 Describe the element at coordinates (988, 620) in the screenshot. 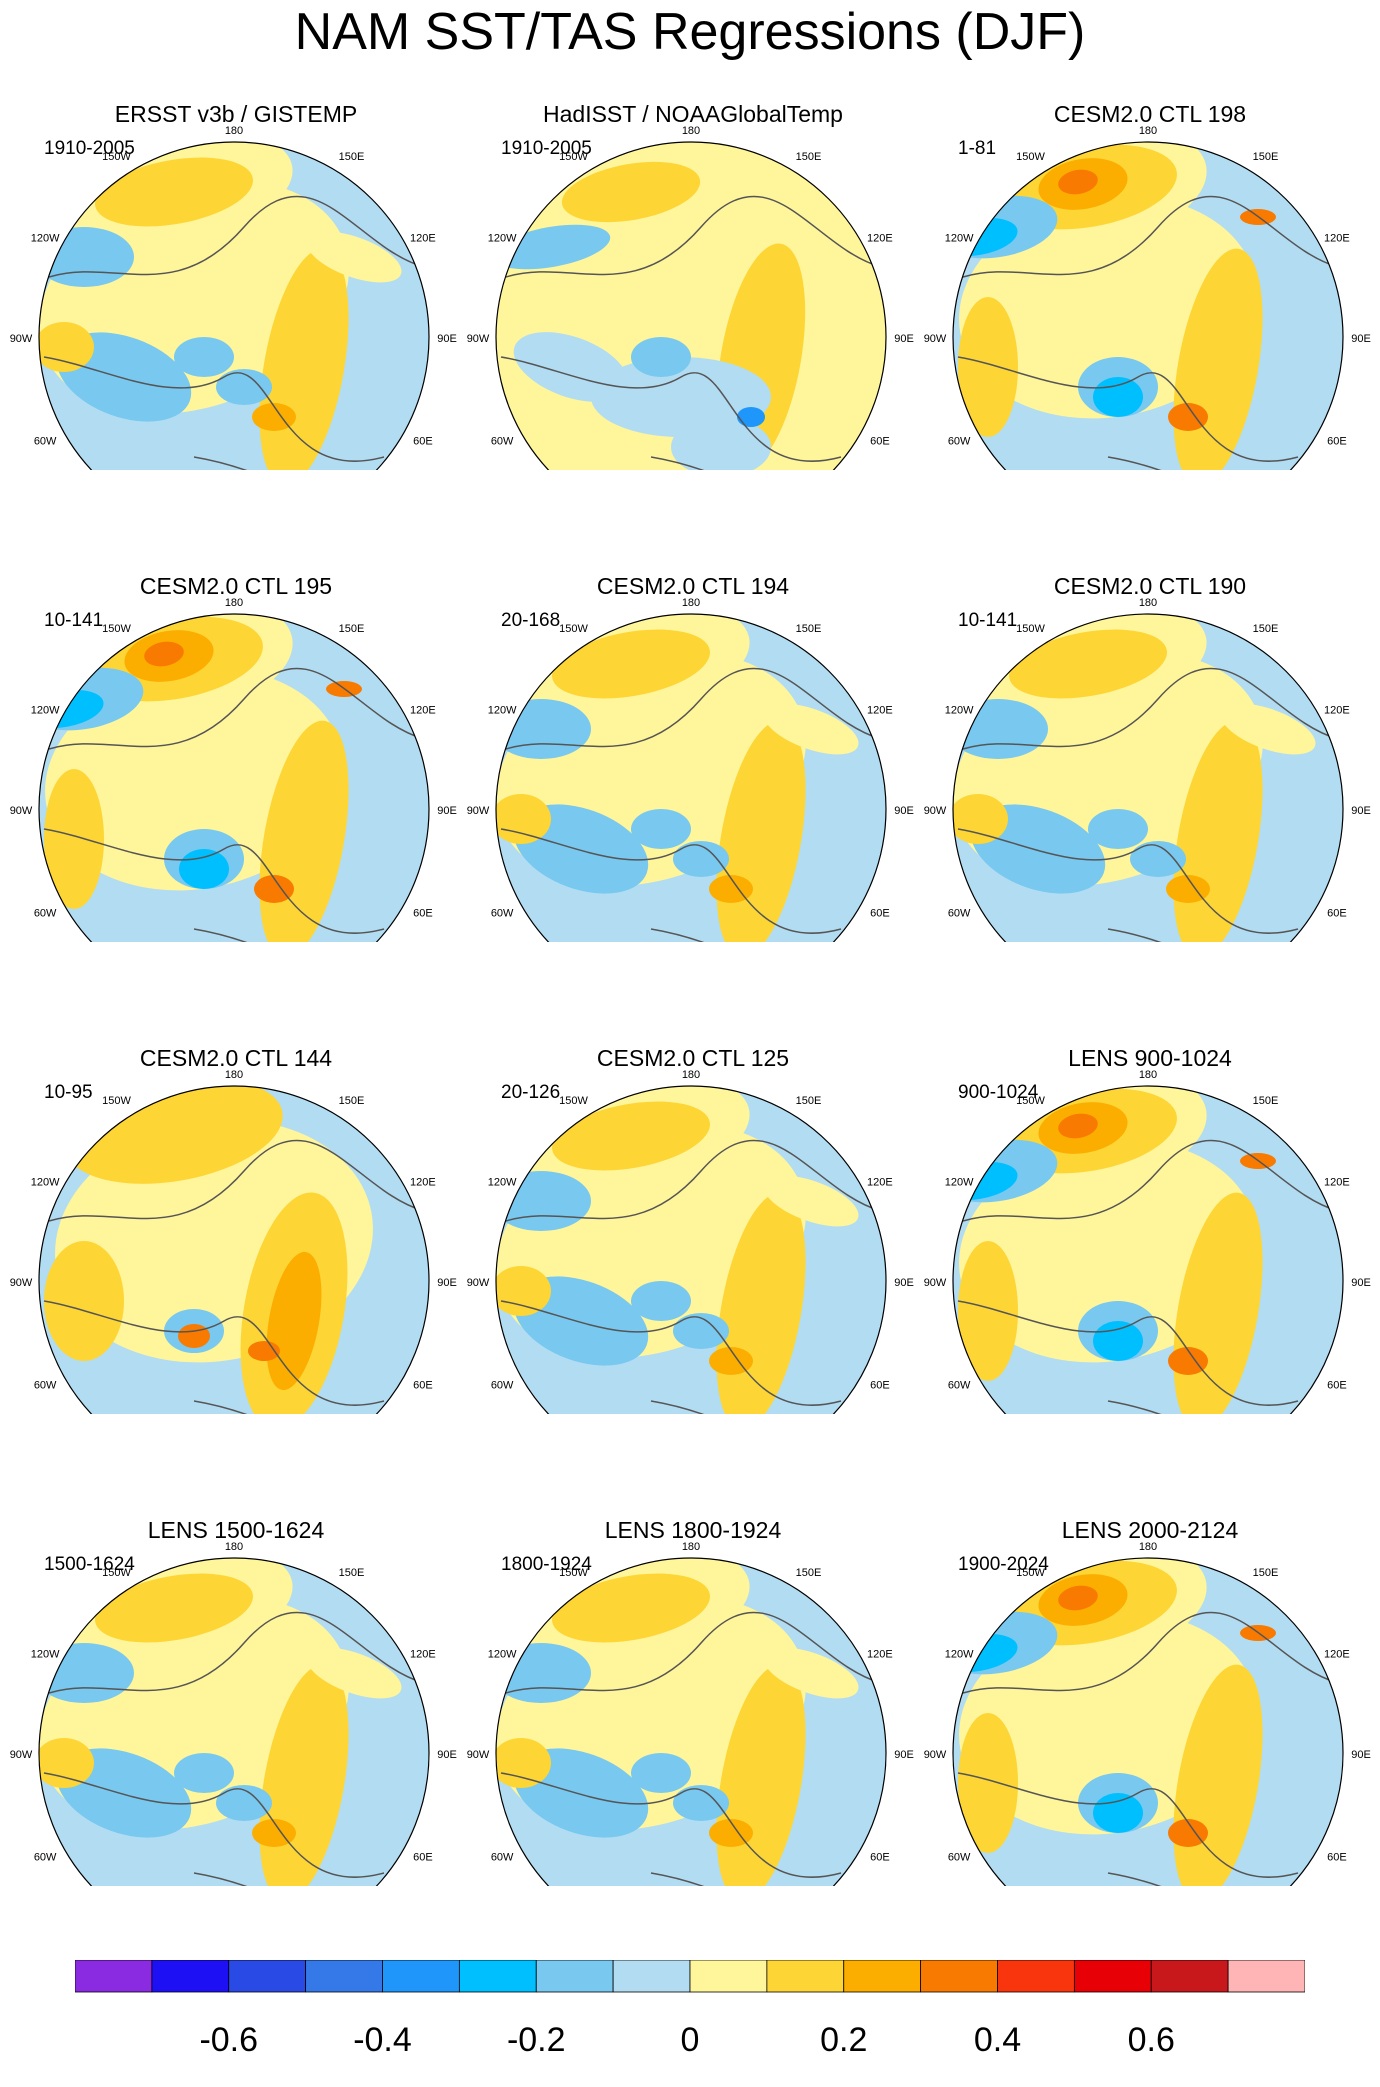

I see `panel-year-range: 10-141` at that location.